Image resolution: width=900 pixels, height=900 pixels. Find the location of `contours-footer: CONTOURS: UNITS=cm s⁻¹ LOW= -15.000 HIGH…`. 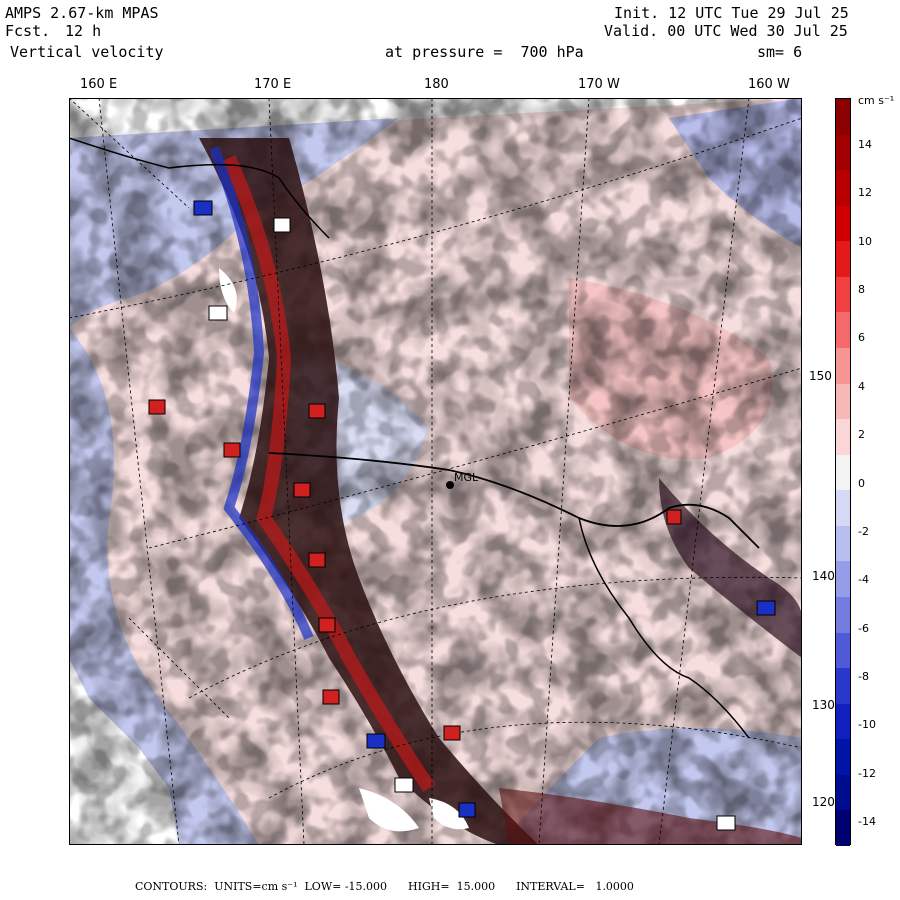

contours-footer: CONTOURS: UNITS=cm s⁻¹ LOW= -15.000 HIGH… is located at coordinates (384, 886).